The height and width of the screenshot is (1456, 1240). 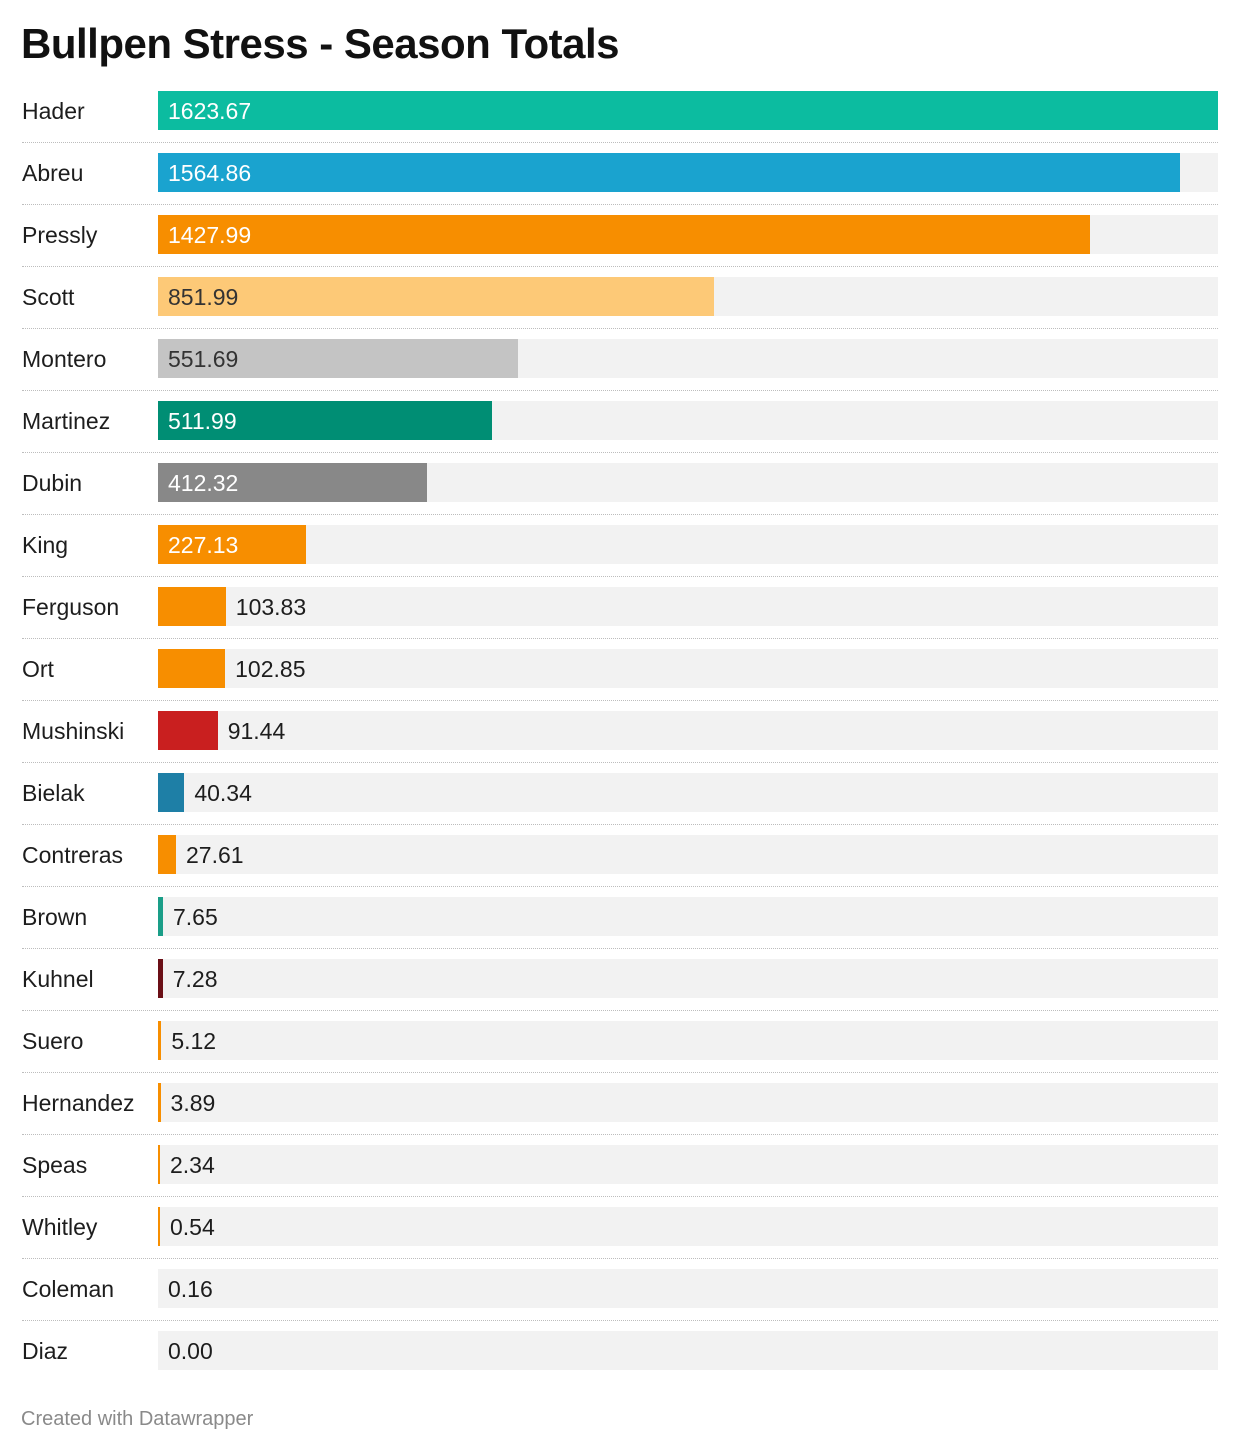 I want to click on category-label: Speas, so click(x=55, y=1165).